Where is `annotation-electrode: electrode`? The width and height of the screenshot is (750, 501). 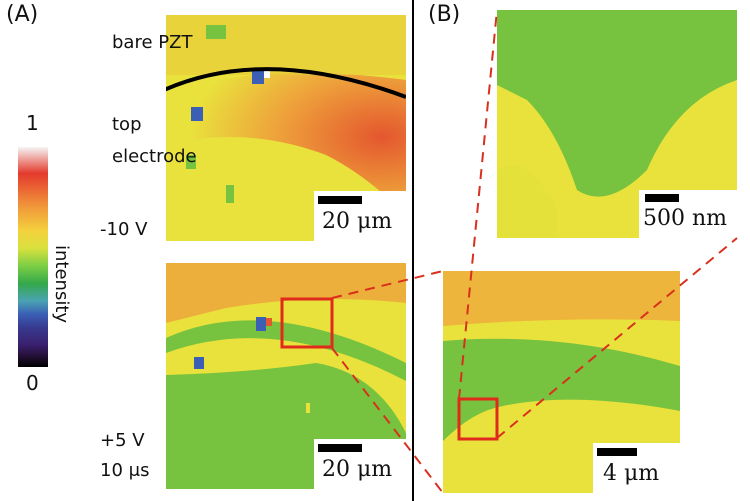 annotation-electrode: electrode is located at coordinates (154, 156).